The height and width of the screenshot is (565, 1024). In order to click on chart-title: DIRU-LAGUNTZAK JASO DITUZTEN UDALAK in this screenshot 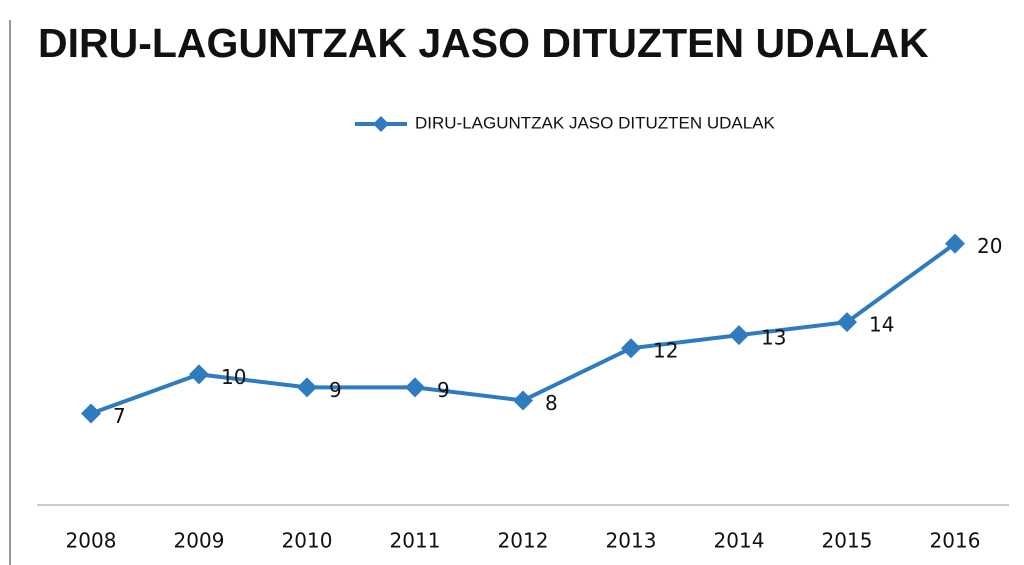, I will do `click(483, 43)`.